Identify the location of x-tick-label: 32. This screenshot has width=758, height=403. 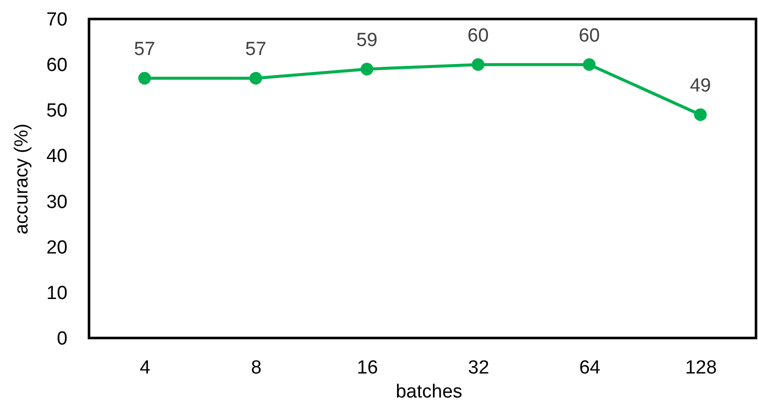
(479, 368).